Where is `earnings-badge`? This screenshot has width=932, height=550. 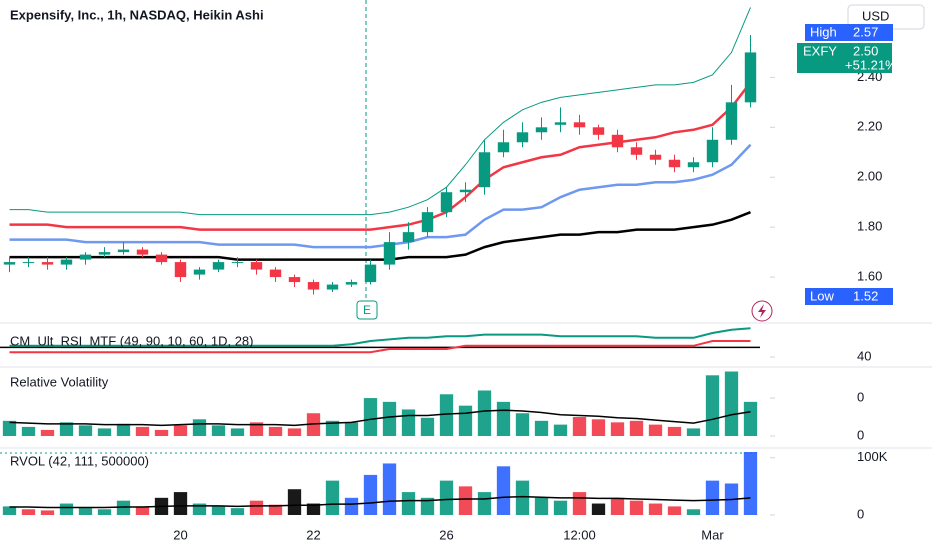
earnings-badge is located at coordinates (367, 310).